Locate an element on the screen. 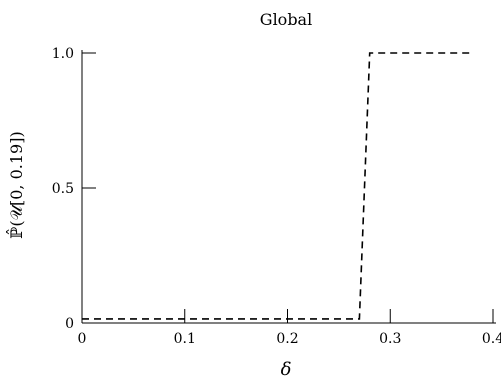  y-tick-label: 1.0 is located at coordinates (63, 54).